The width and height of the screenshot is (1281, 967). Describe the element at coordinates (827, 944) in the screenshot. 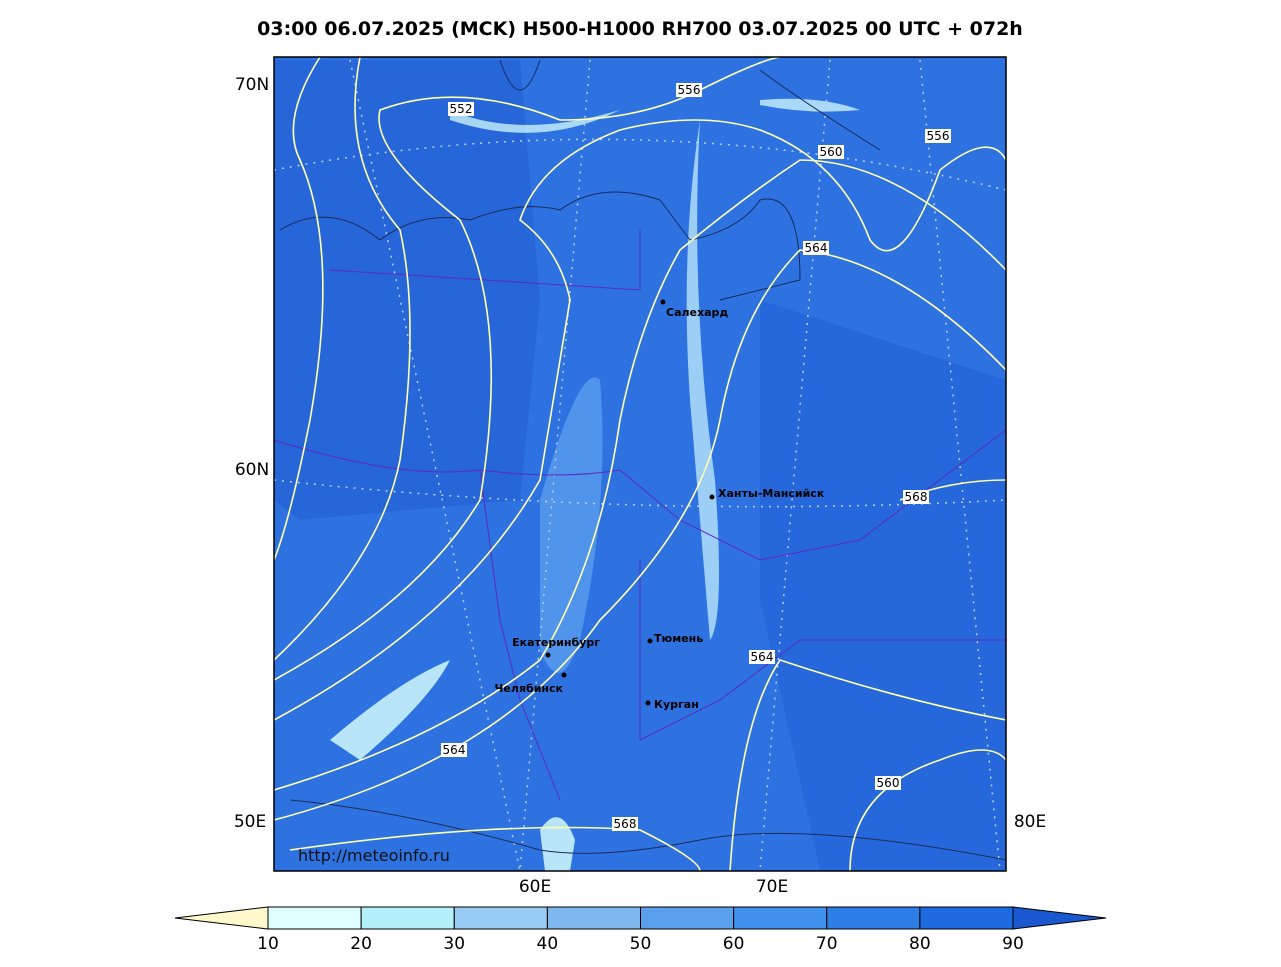

I see `colorbar-tick-label: 70` at that location.